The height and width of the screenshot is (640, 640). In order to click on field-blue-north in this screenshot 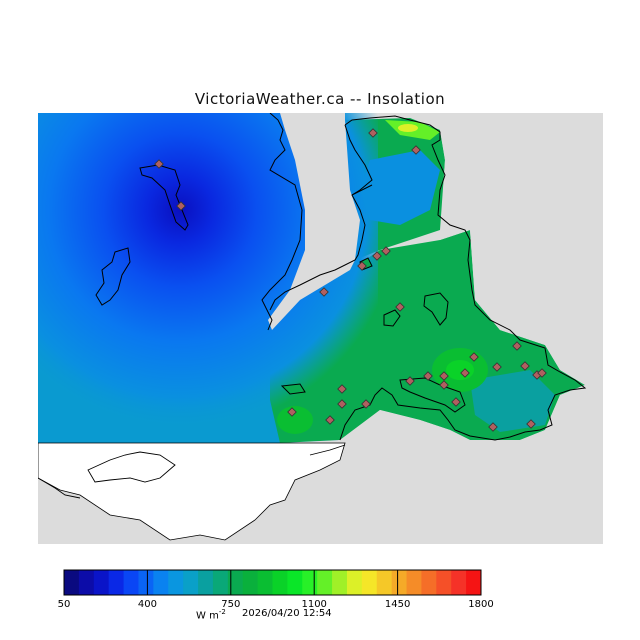, I will do `click(400, 187)`.